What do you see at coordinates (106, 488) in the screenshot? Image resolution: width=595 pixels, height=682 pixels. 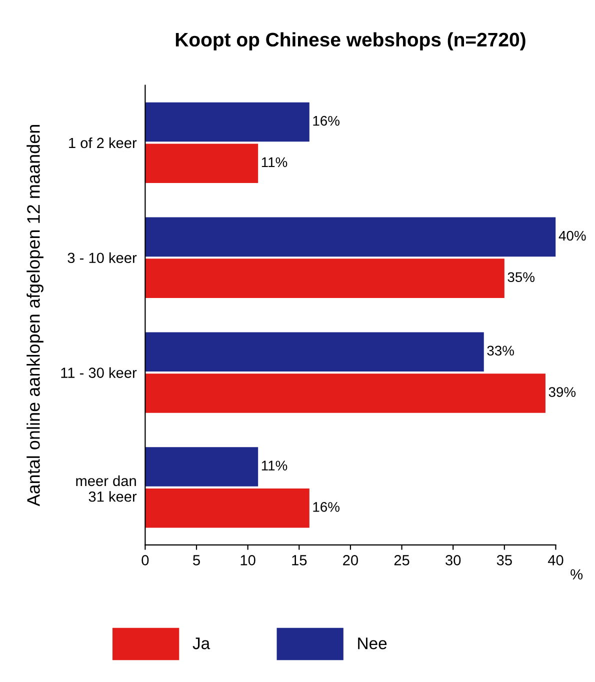 I see `y-tick-label: meer dan 31 keer` at bounding box center [106, 488].